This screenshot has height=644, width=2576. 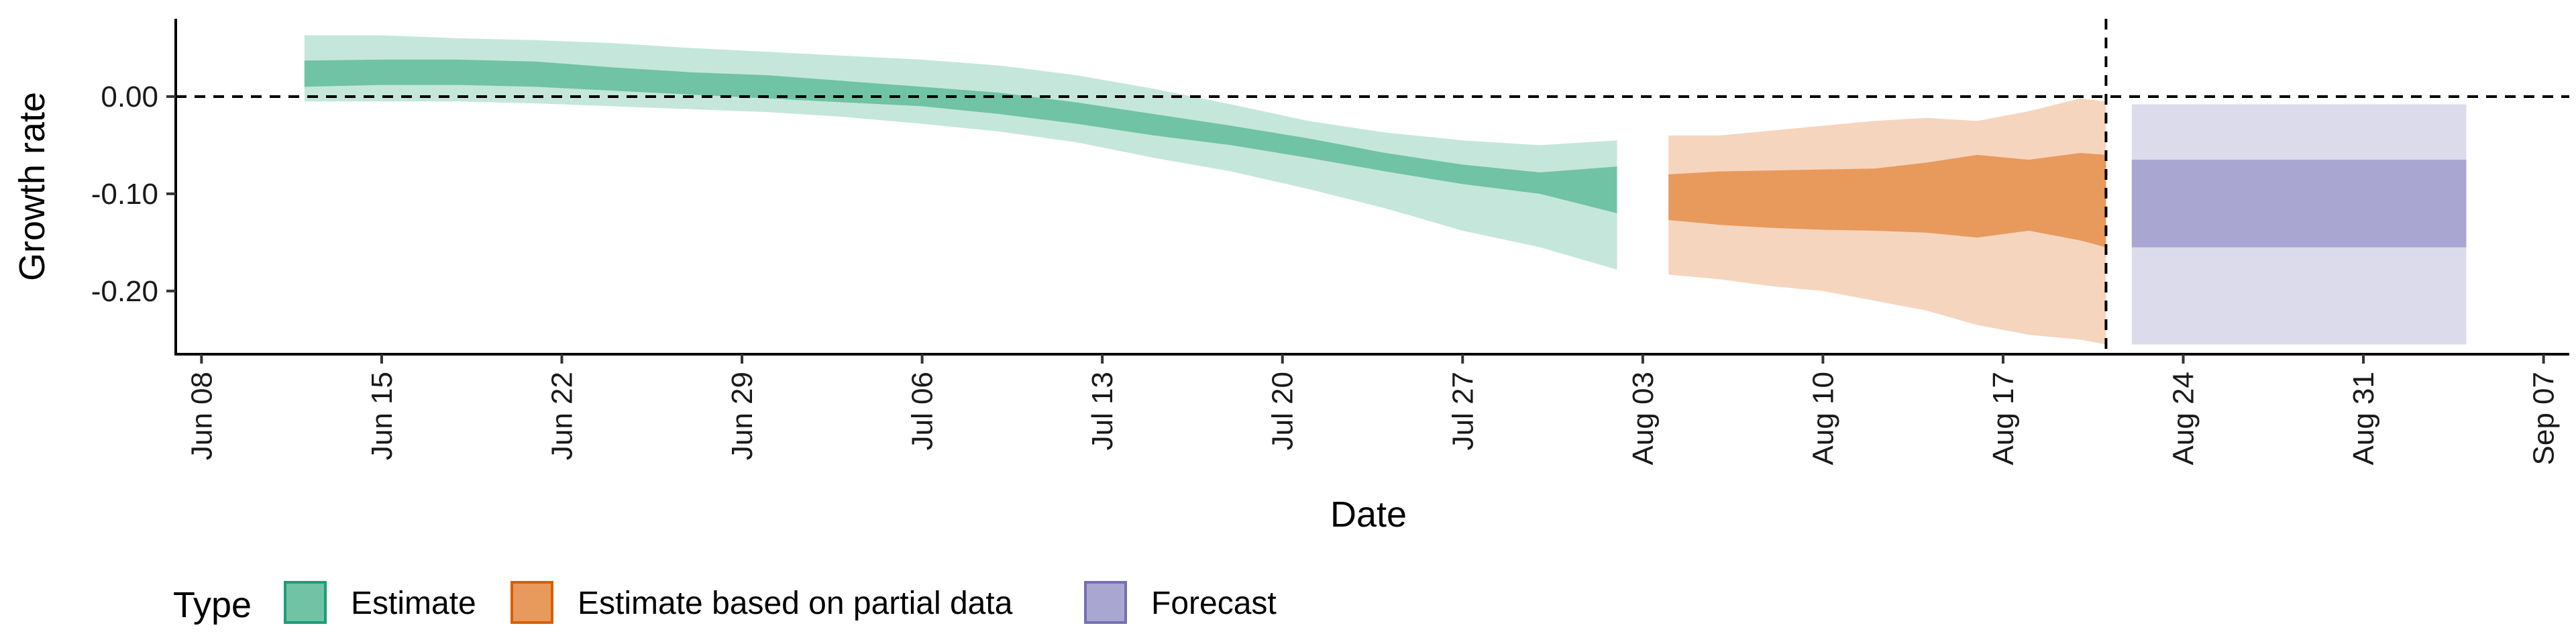 I want to click on legend-label: Forecast, so click(x=1214, y=603).